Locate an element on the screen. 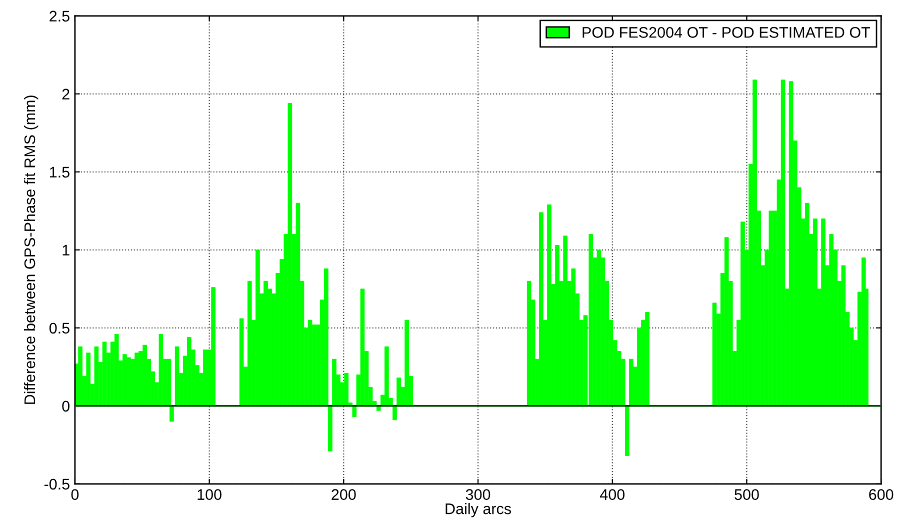 Image resolution: width=914 pixels, height=530 pixels. x-tick-label: 400 is located at coordinates (612, 494).